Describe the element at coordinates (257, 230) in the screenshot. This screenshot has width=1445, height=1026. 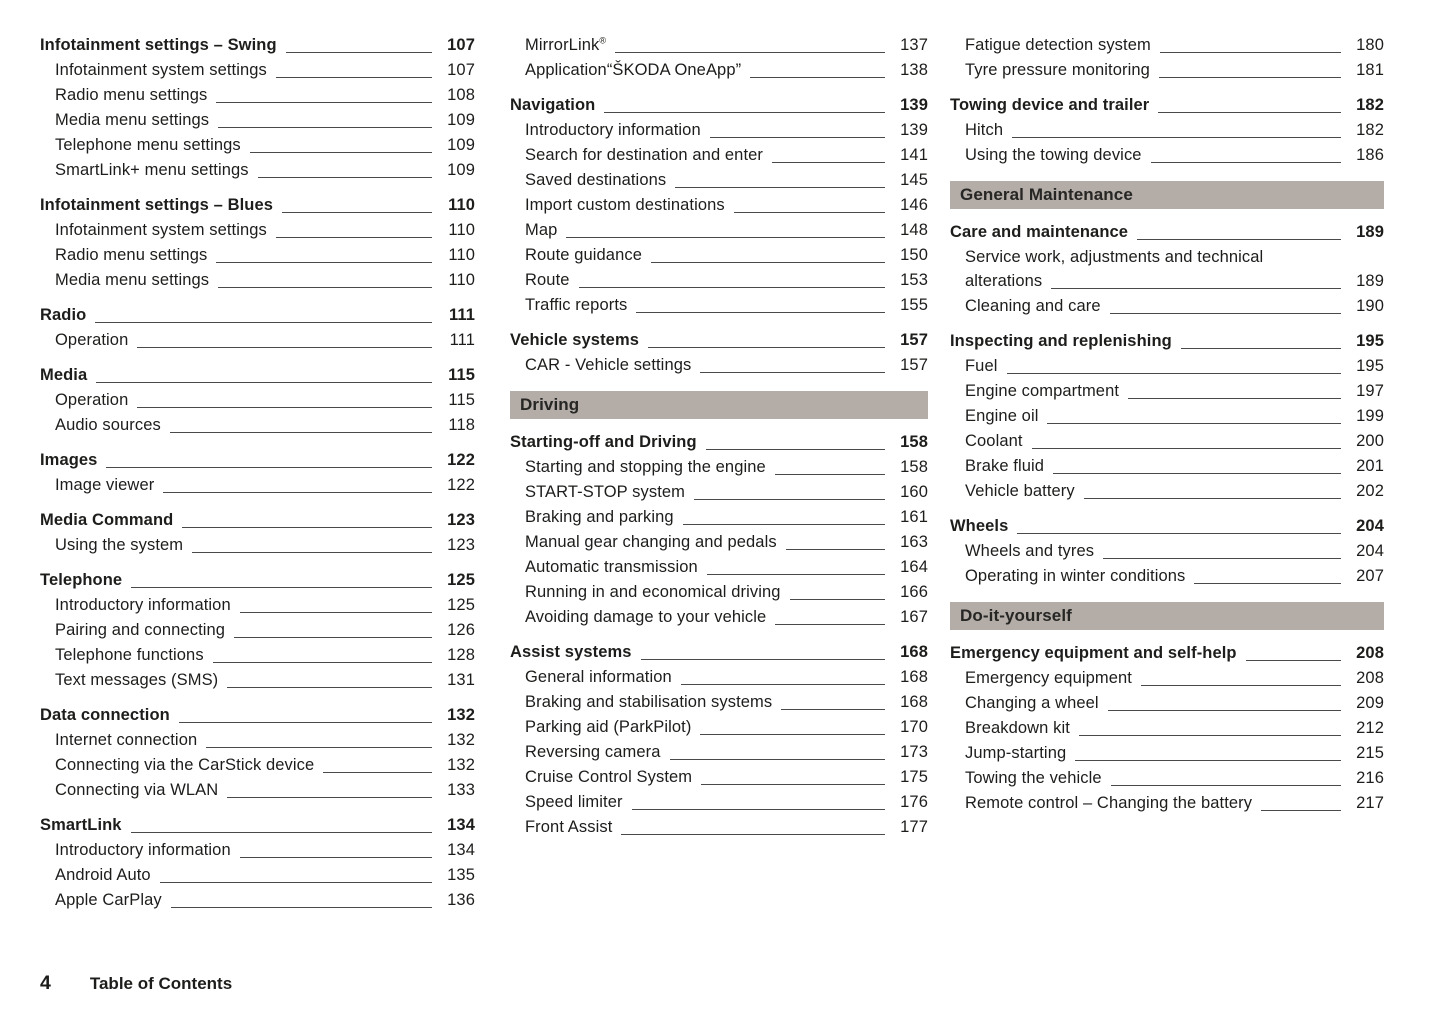
I see `toc-entry: Infotainment system settings 110` at that location.